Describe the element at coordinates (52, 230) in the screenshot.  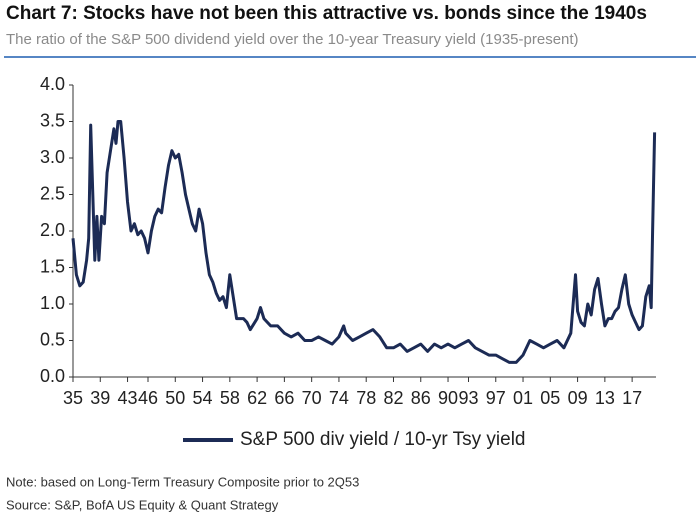
I see `y-tick-label: 2.0` at that location.